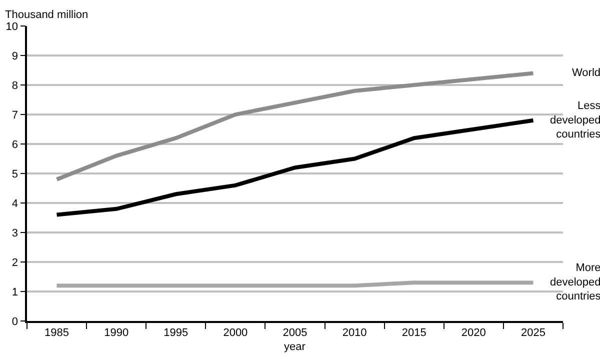  What do you see at coordinates (15, 174) in the screenshot?
I see `y-tick-label: 5` at bounding box center [15, 174].